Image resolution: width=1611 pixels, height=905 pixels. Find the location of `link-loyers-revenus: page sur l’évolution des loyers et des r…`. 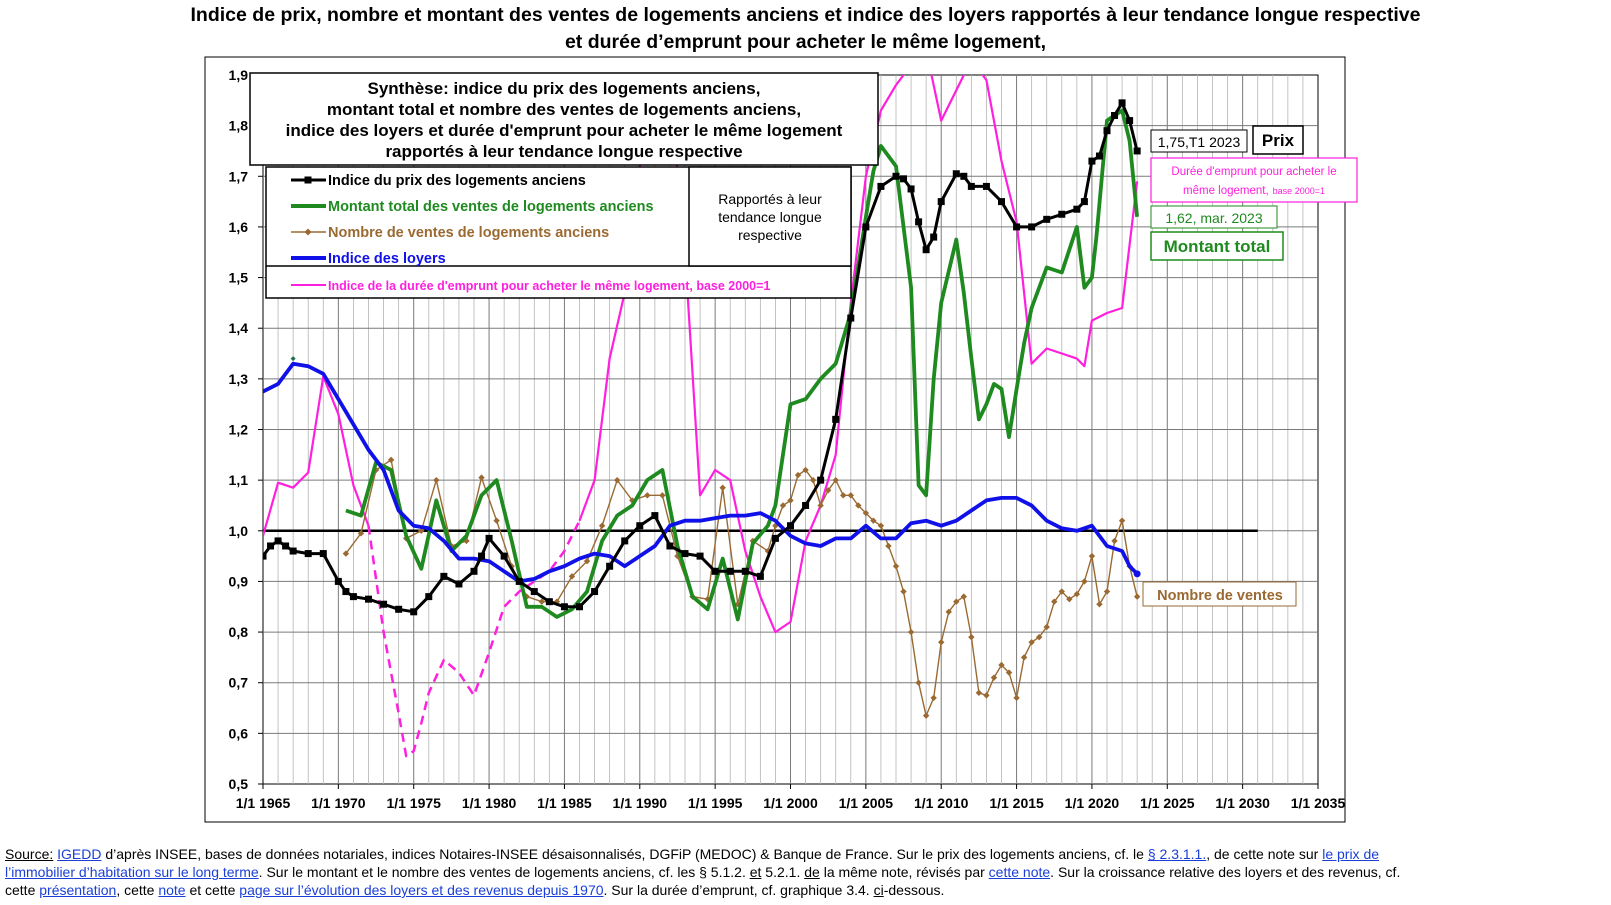

link-loyers-revenus: page sur l’évolution des loyers et des r… is located at coordinates (421, 890).